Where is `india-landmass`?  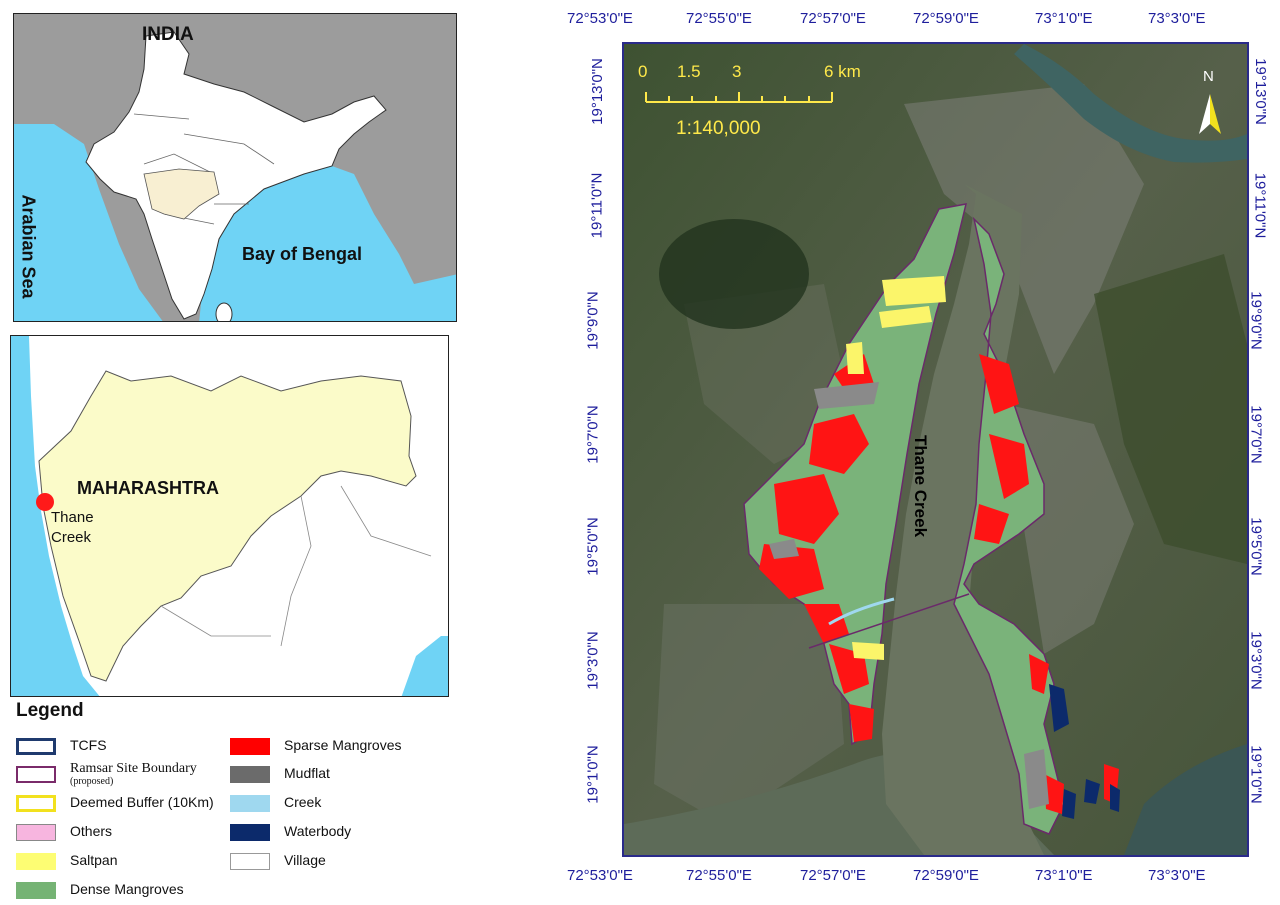 india-landmass is located at coordinates (236, 175).